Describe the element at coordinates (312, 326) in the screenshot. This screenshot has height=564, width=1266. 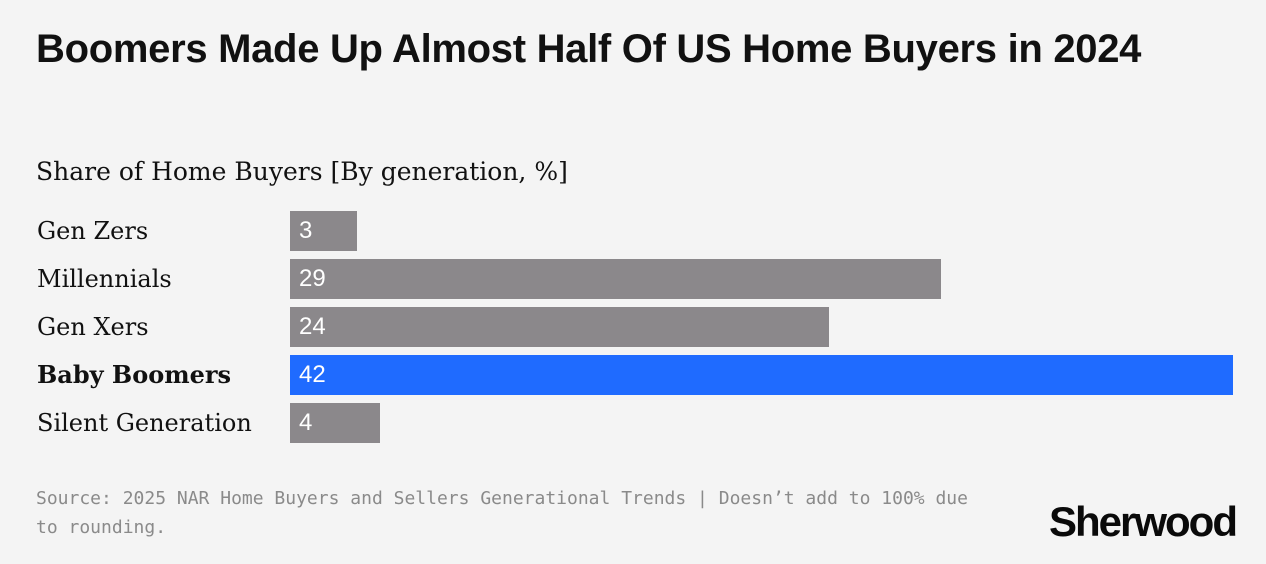
I see `value-label: 24` at that location.